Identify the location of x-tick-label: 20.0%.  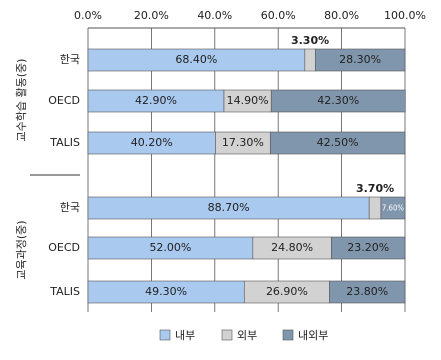
(151, 15).